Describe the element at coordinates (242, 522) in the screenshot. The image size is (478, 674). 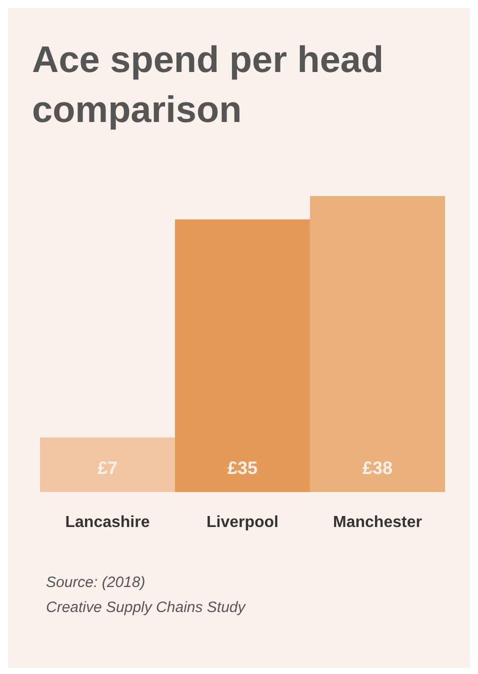
I see `x-tick-label: Liverpool` at that location.